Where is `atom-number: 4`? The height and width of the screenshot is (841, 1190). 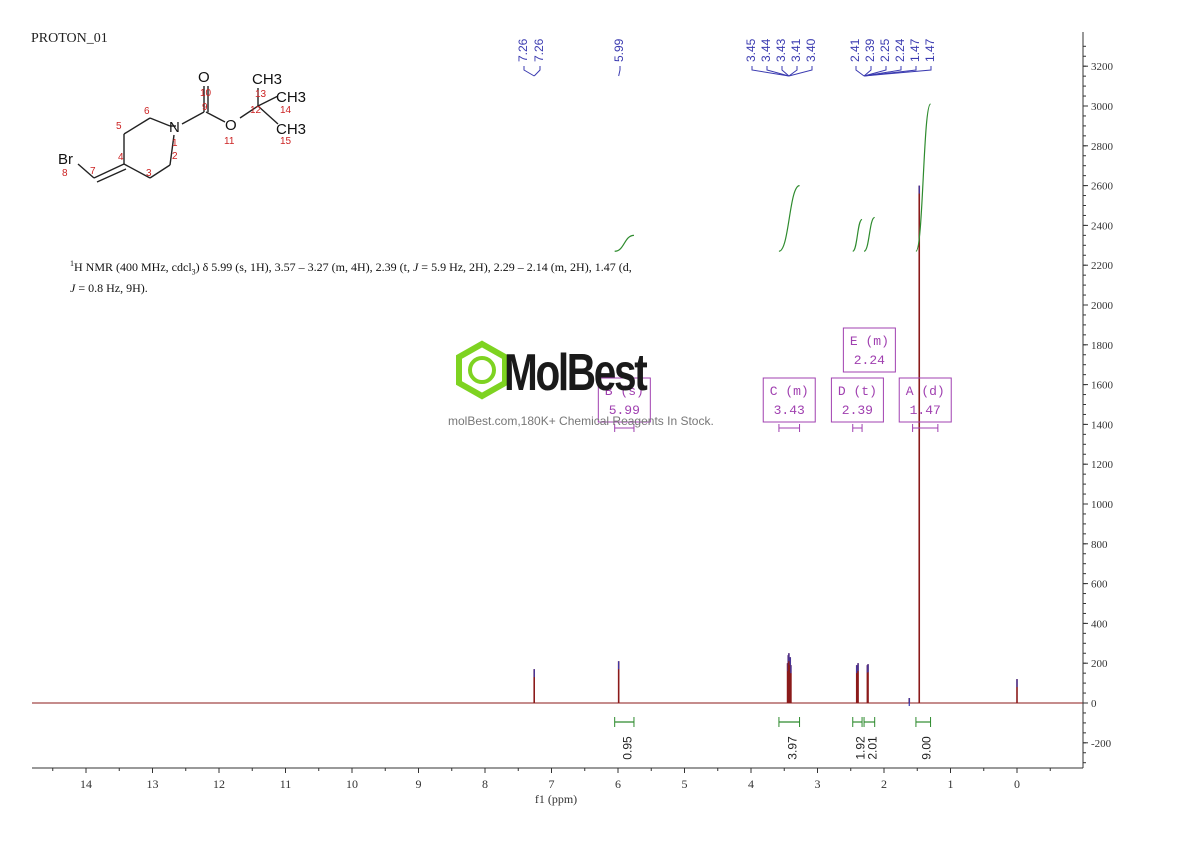
atom-number: 4 is located at coordinates (121, 157).